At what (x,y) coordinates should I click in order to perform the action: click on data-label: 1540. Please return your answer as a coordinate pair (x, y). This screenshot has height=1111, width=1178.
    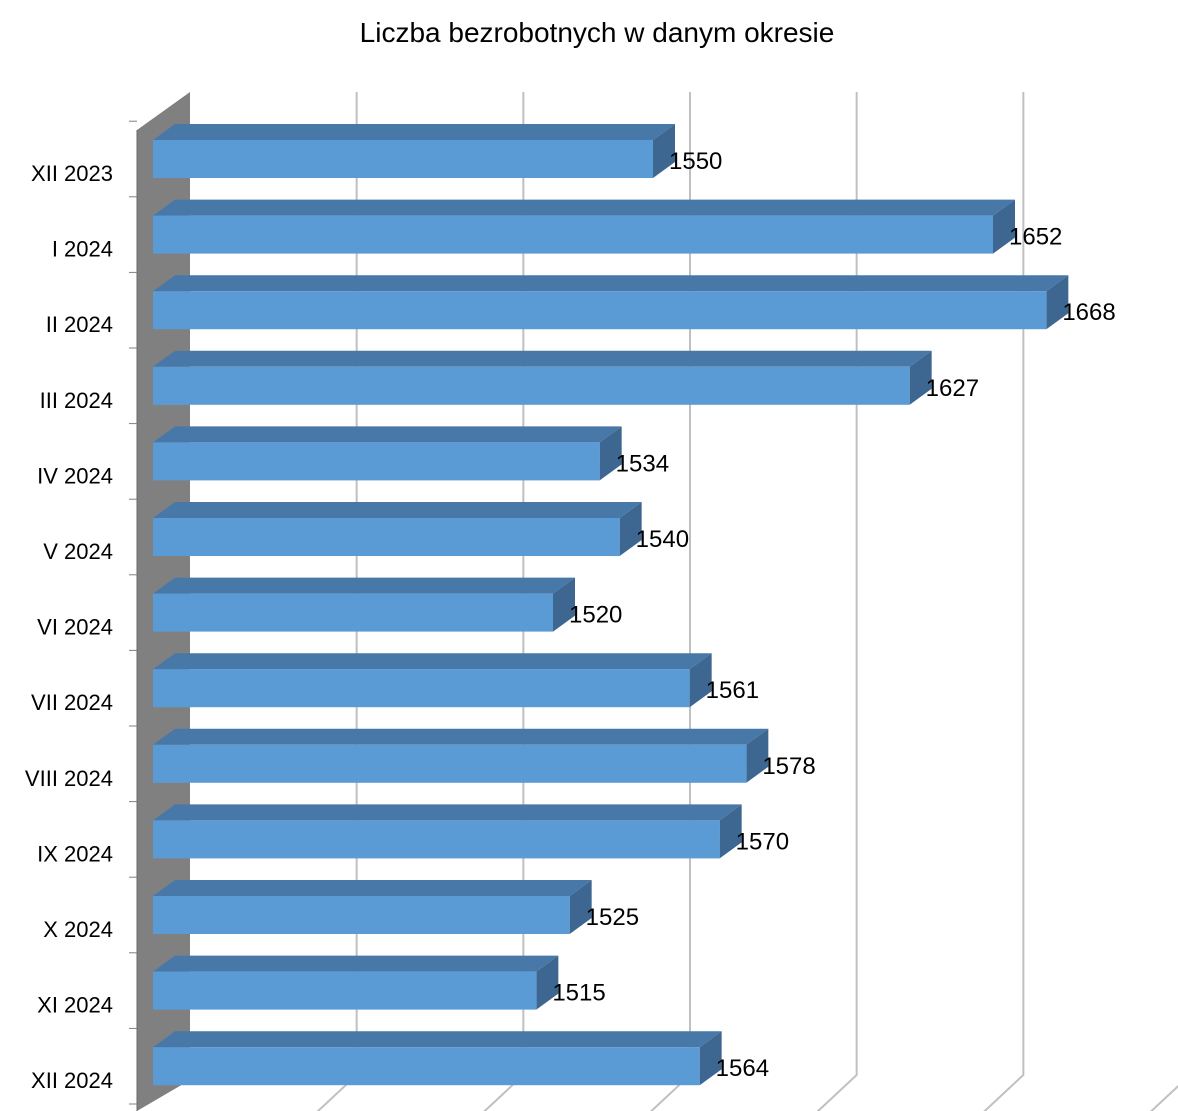
    Looking at the image, I should click on (662, 539).